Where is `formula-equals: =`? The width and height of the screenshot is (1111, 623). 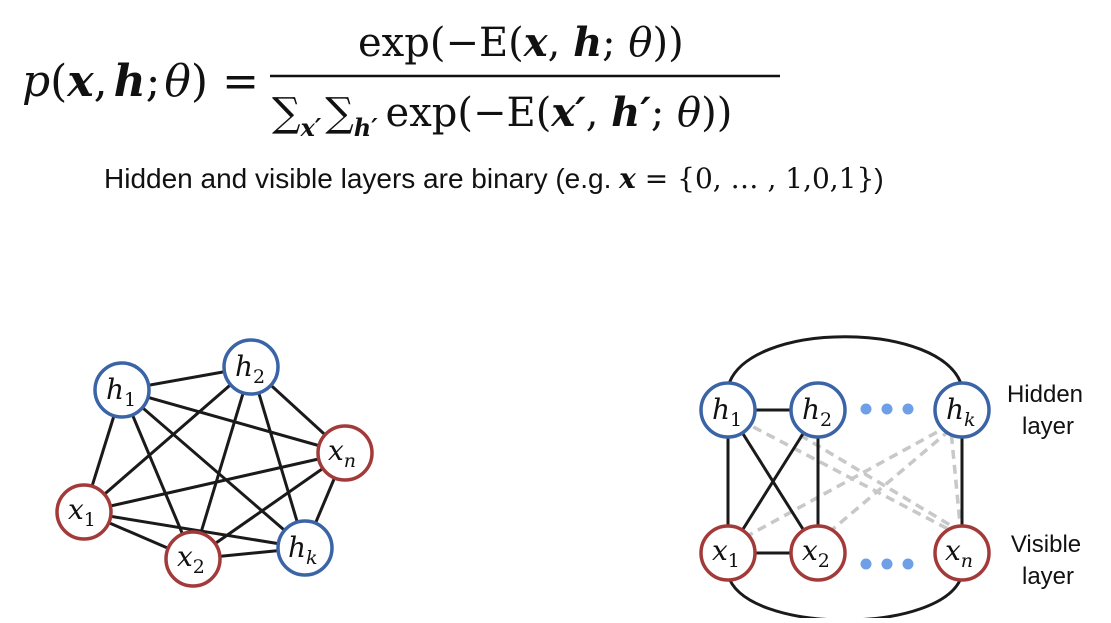 formula-equals: = is located at coordinates (240, 81).